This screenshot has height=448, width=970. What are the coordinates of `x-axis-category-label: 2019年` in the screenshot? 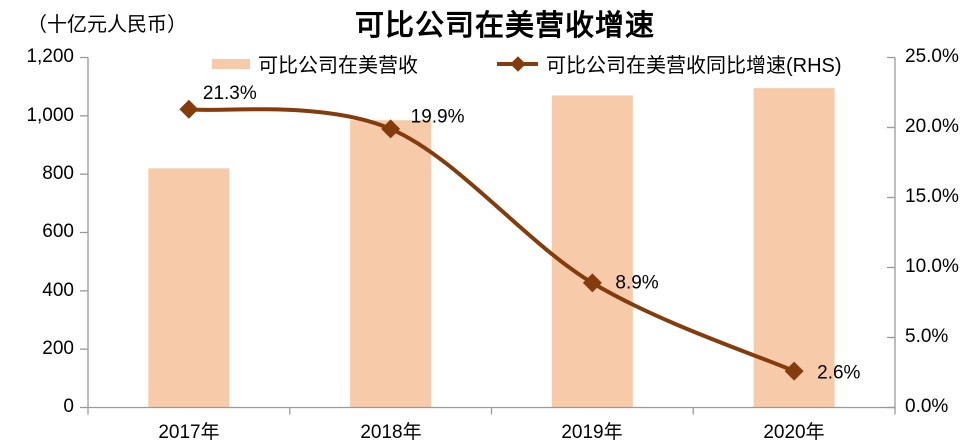 It's located at (592, 432).